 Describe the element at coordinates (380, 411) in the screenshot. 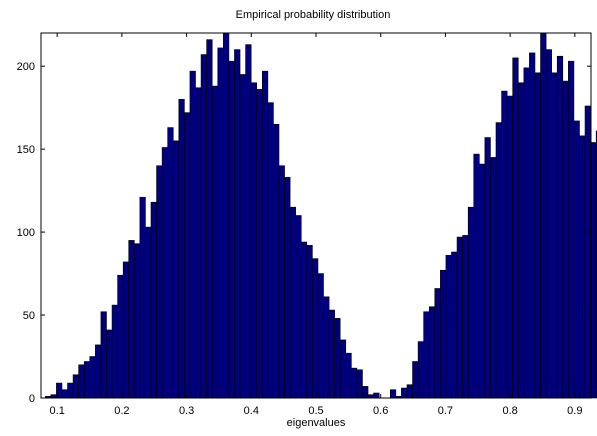

I see `x-tick-label: 0.6` at that location.